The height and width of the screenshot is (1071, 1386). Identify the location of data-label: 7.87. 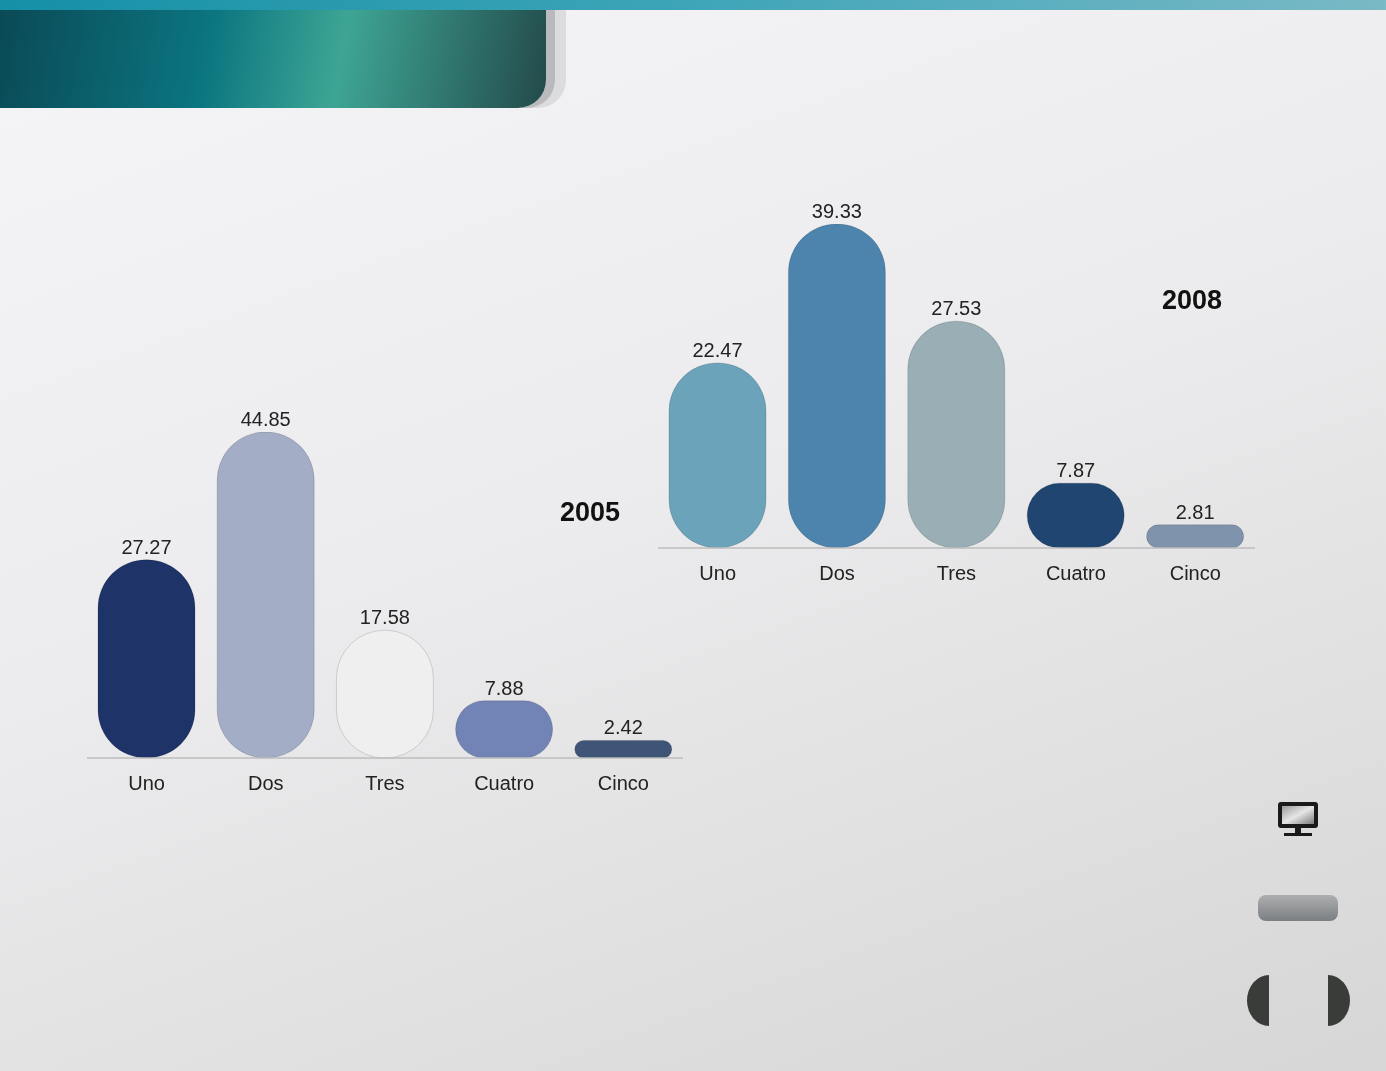
(1076, 470).